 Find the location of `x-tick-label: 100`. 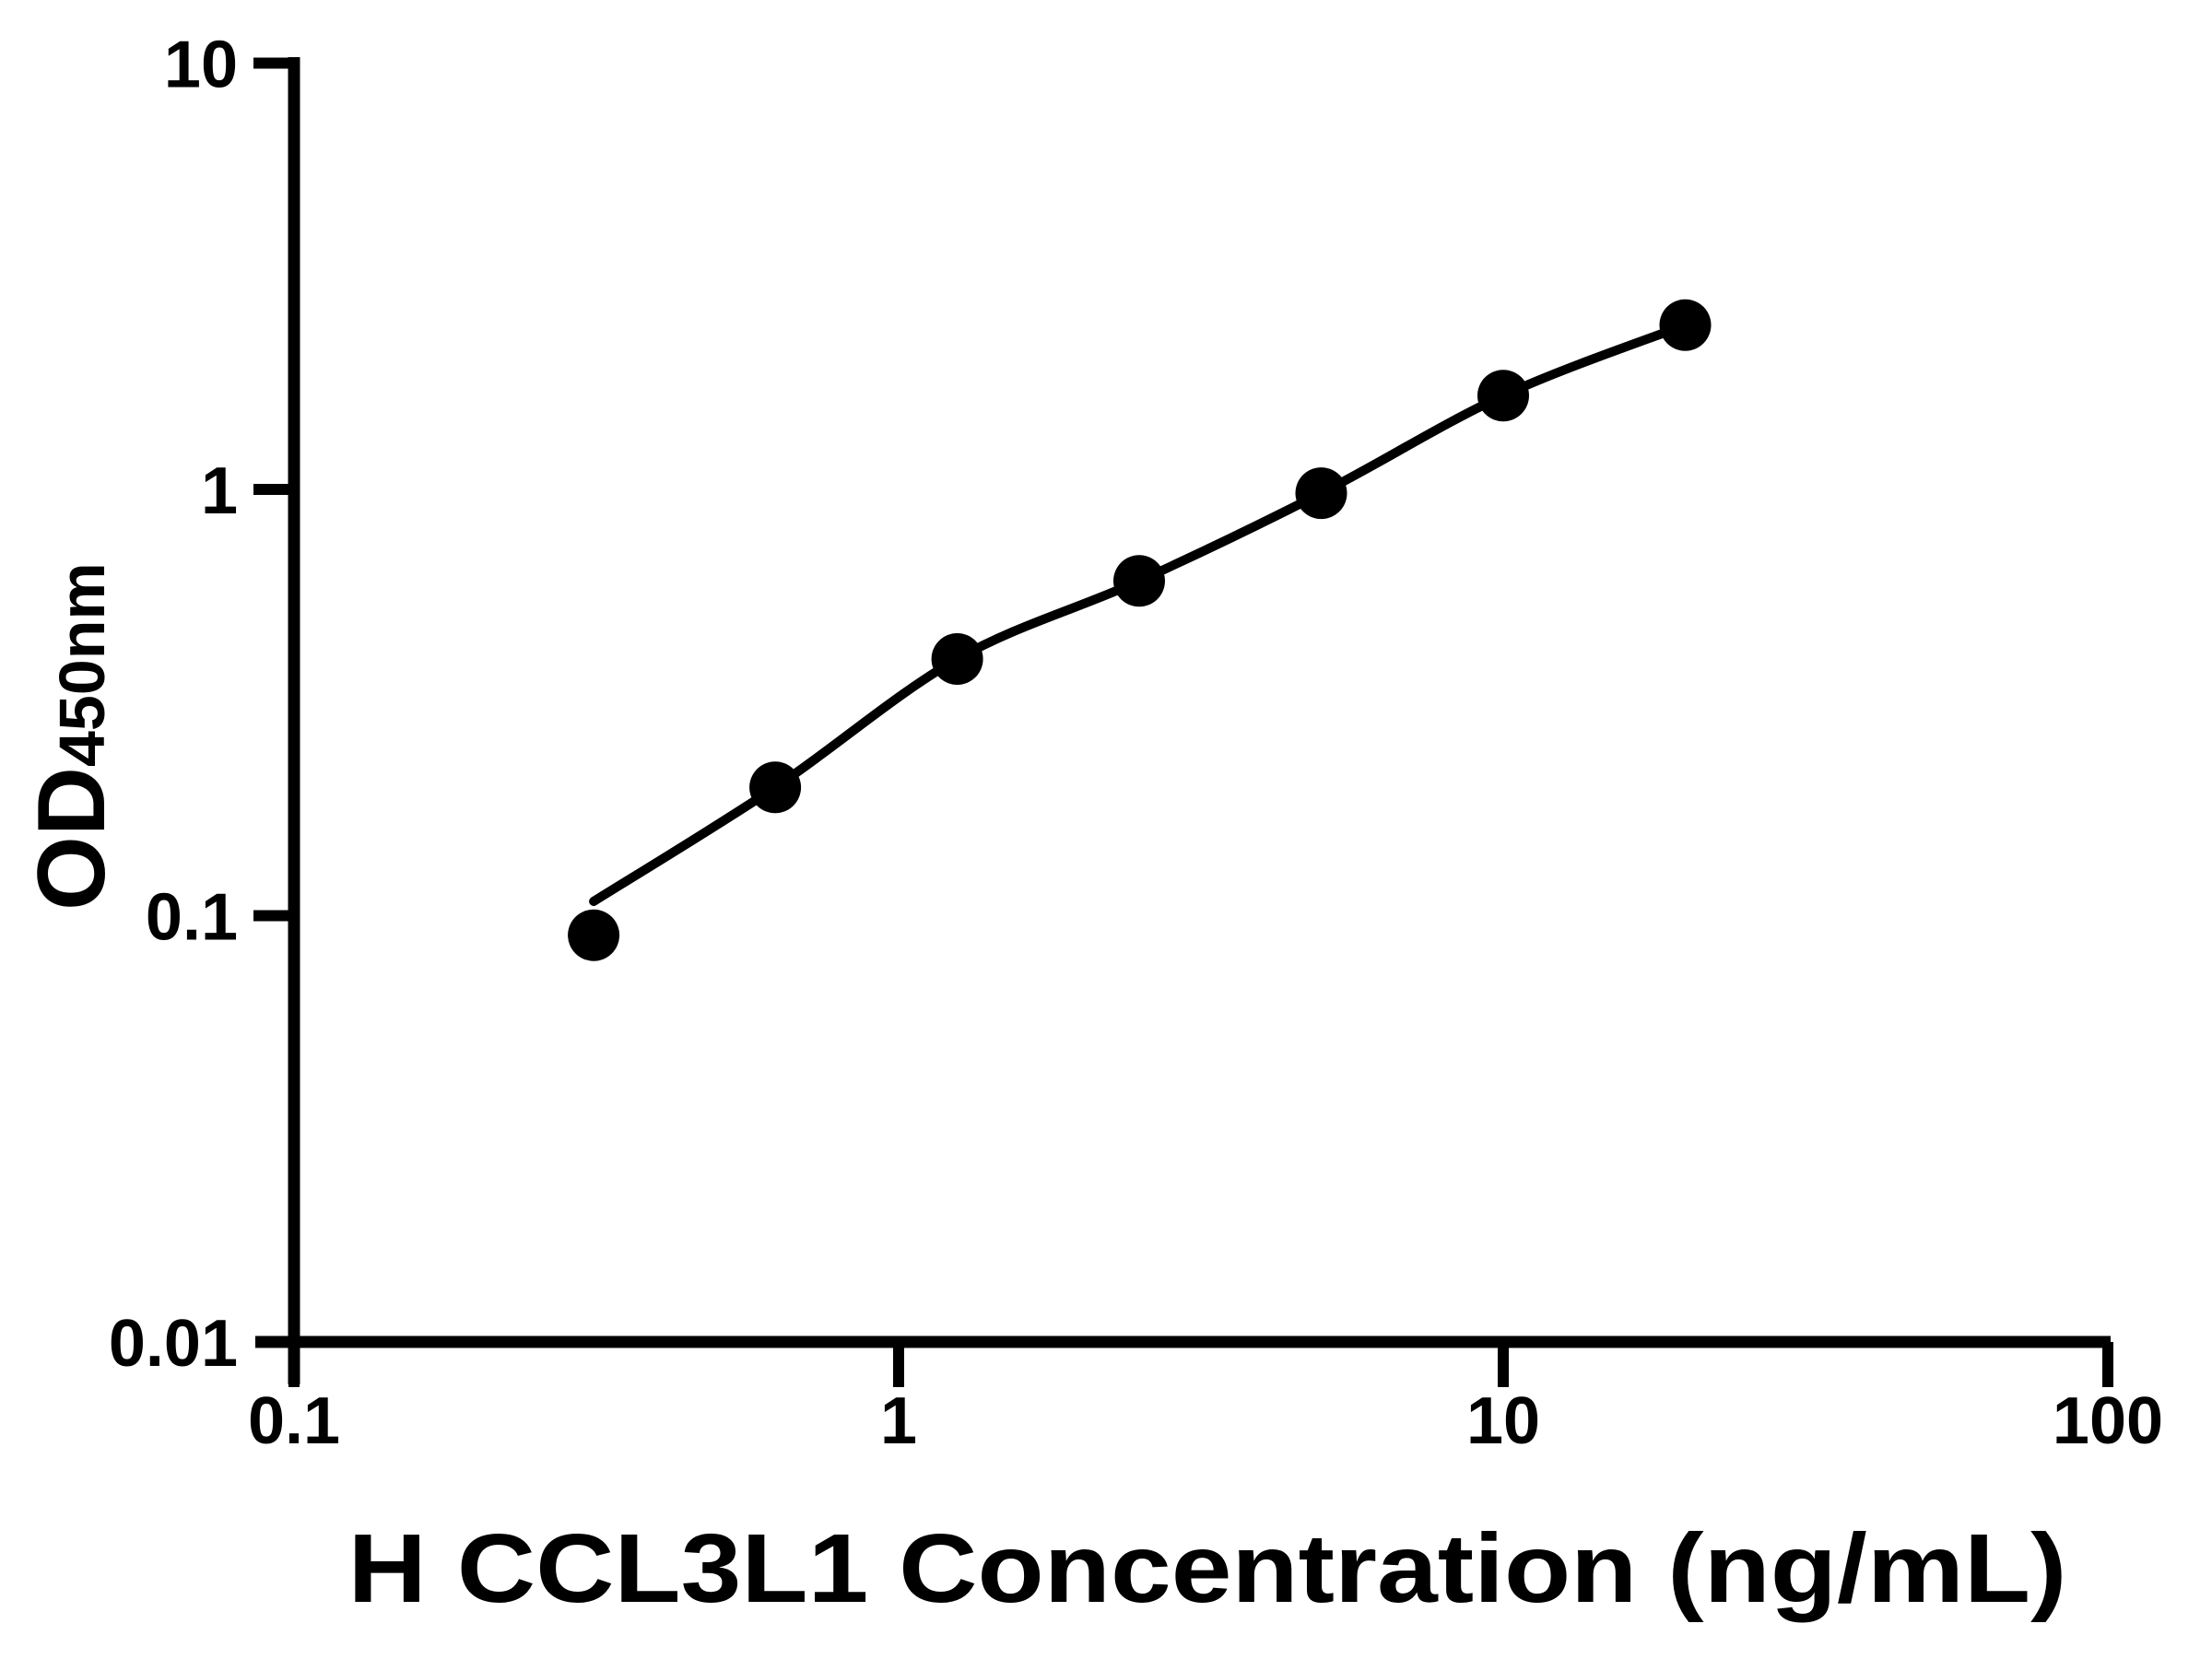

x-tick-label: 100 is located at coordinates (2108, 1421).